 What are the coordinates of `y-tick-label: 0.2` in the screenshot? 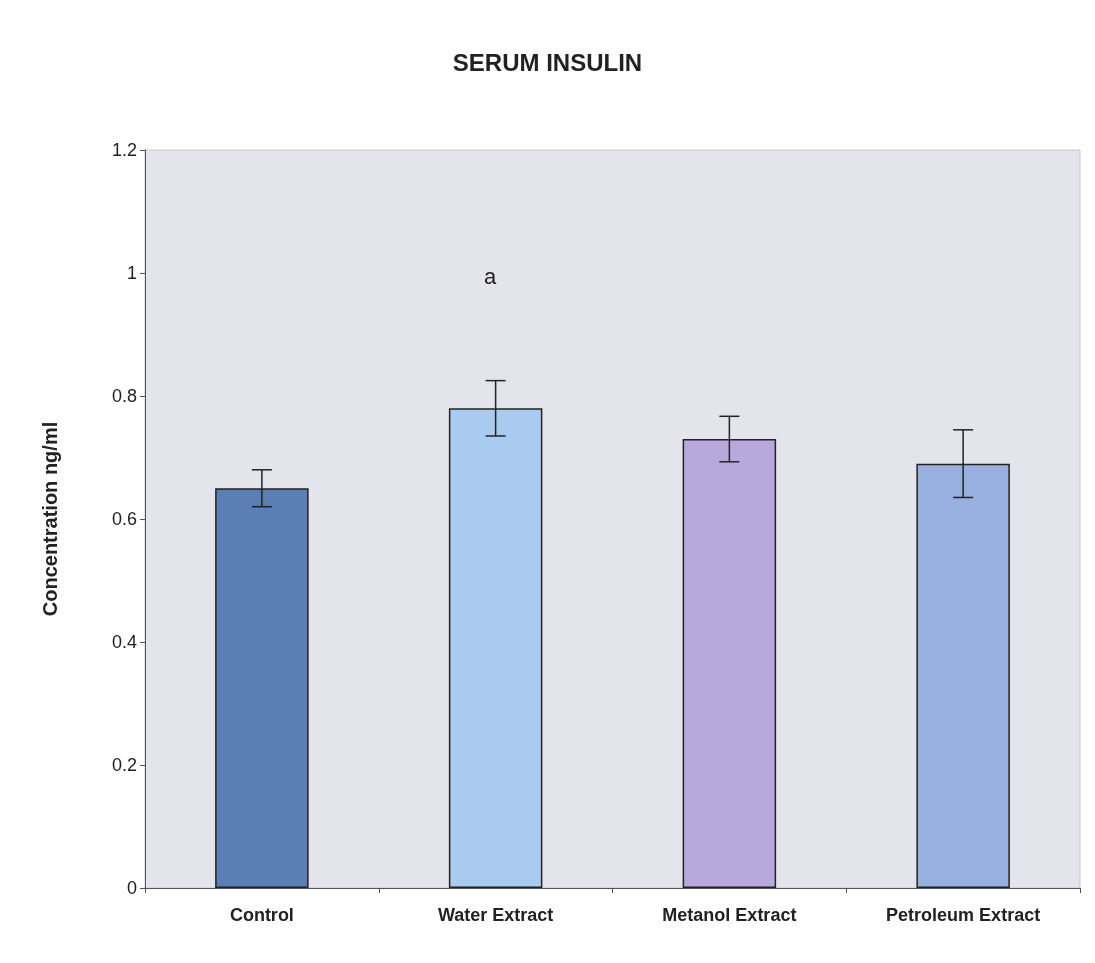 It's located at (124, 765).